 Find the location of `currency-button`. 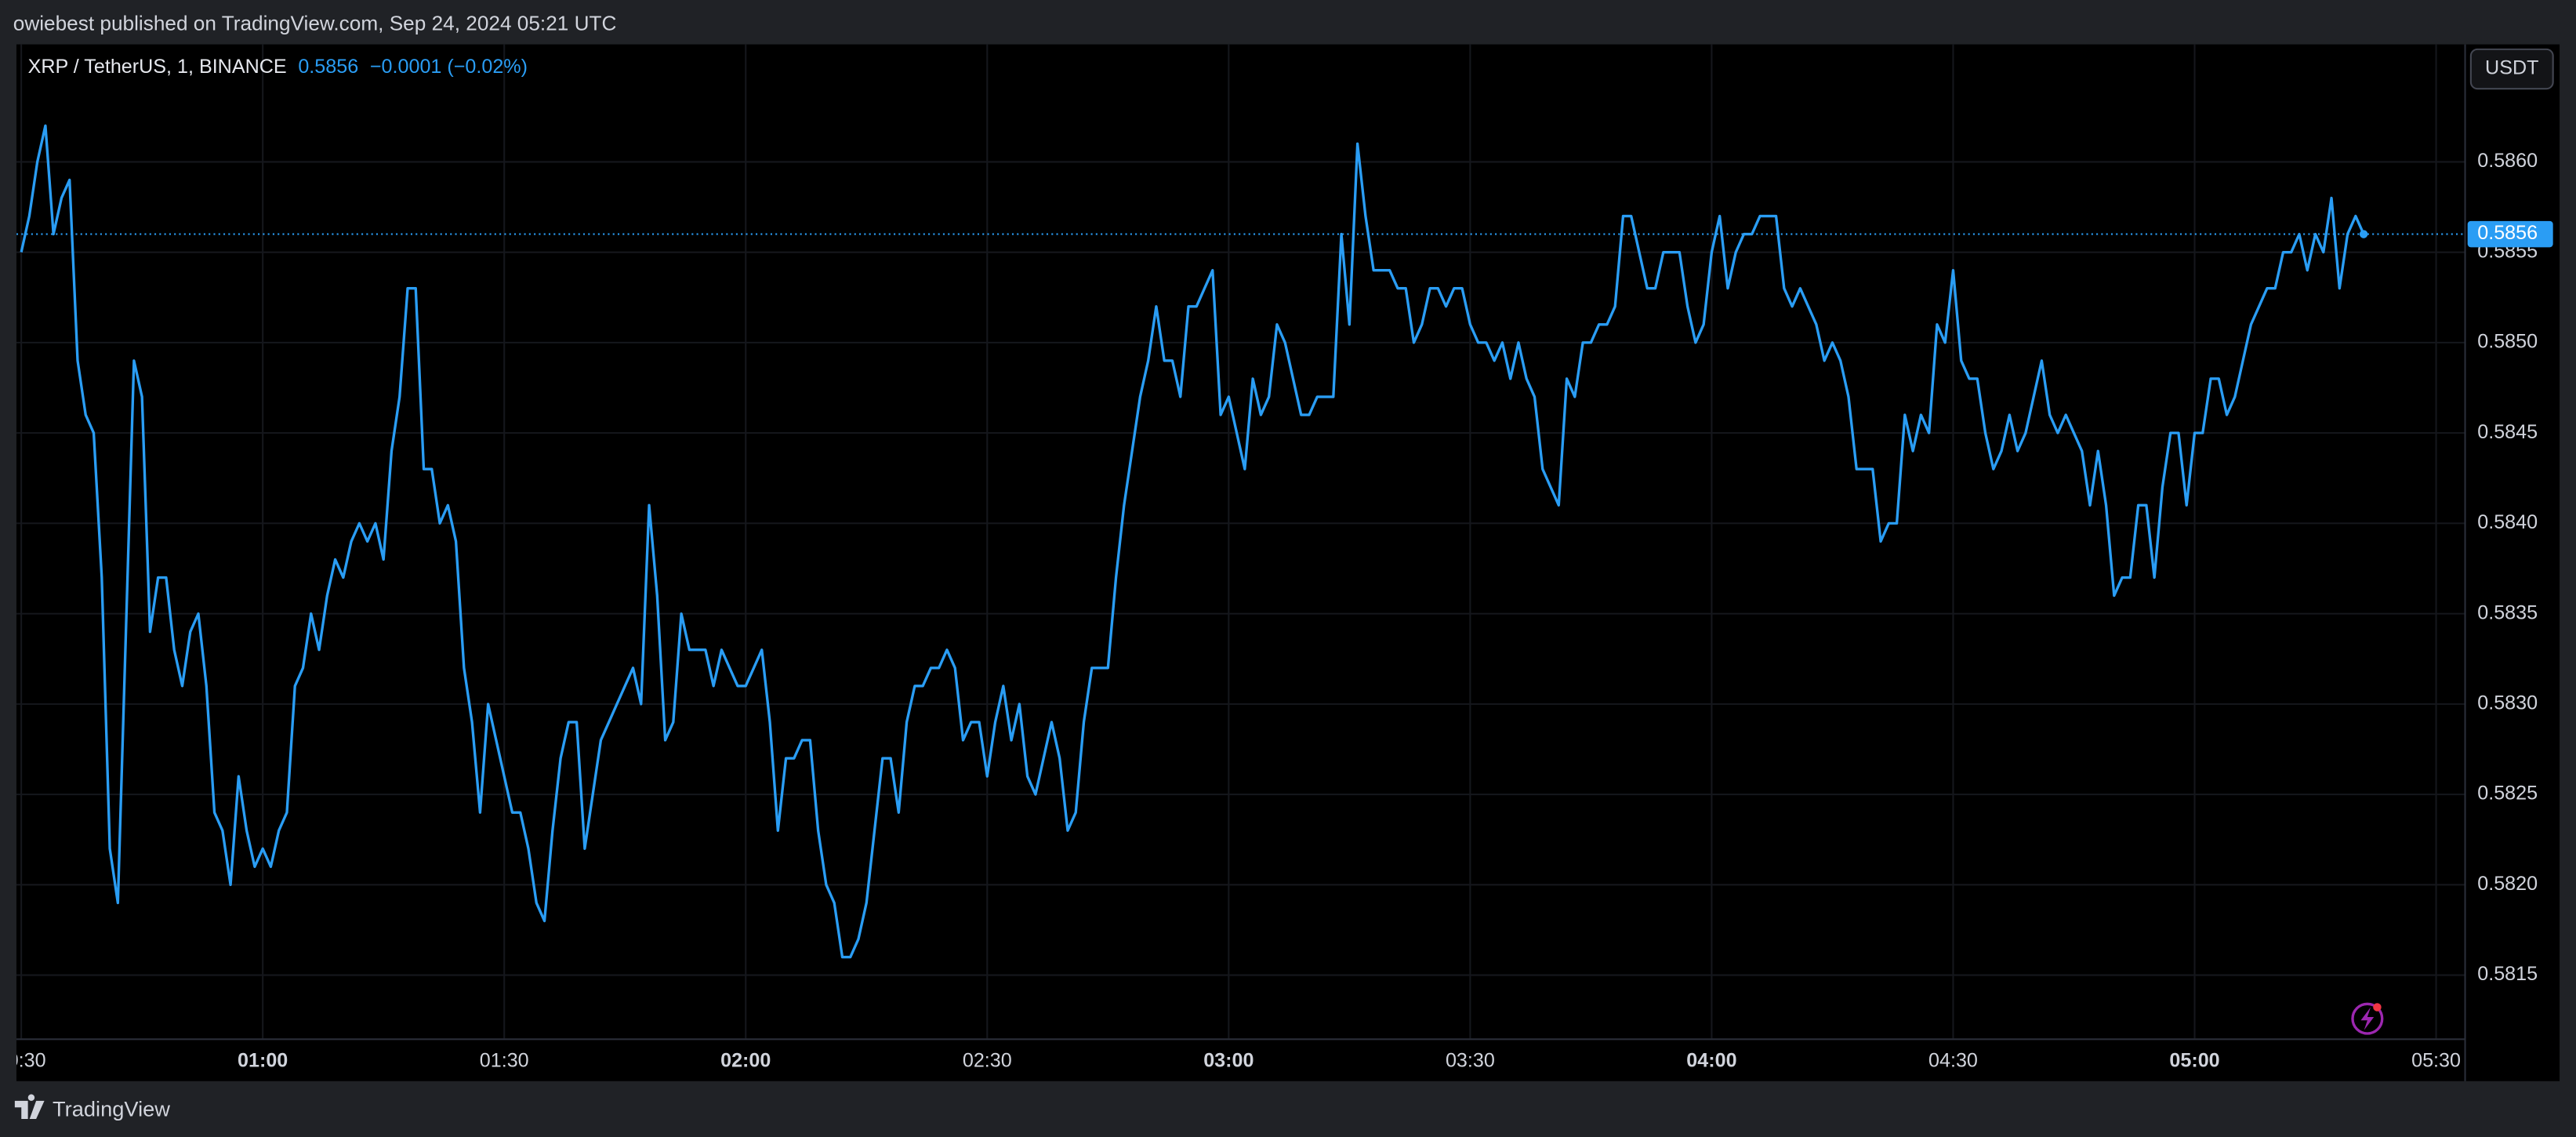

currency-button is located at coordinates (2511, 69).